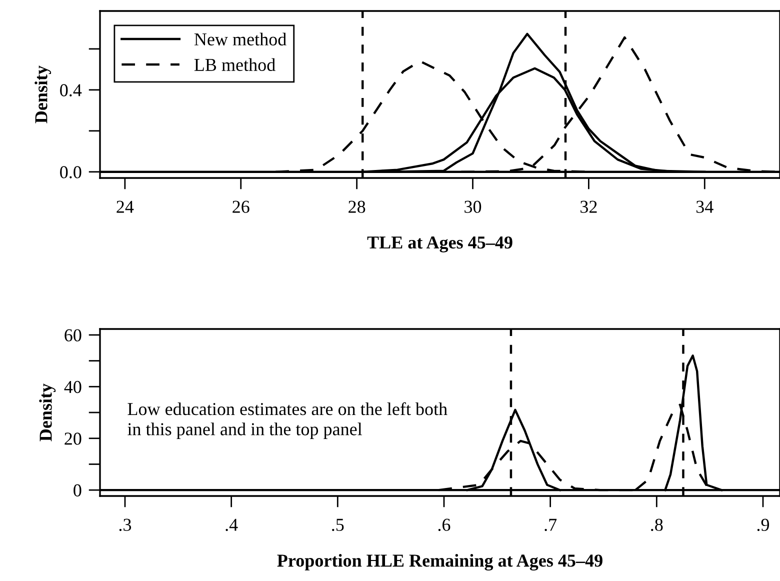  What do you see at coordinates (232, 525) in the screenshot?
I see `x-tick-label: .4` at bounding box center [232, 525].